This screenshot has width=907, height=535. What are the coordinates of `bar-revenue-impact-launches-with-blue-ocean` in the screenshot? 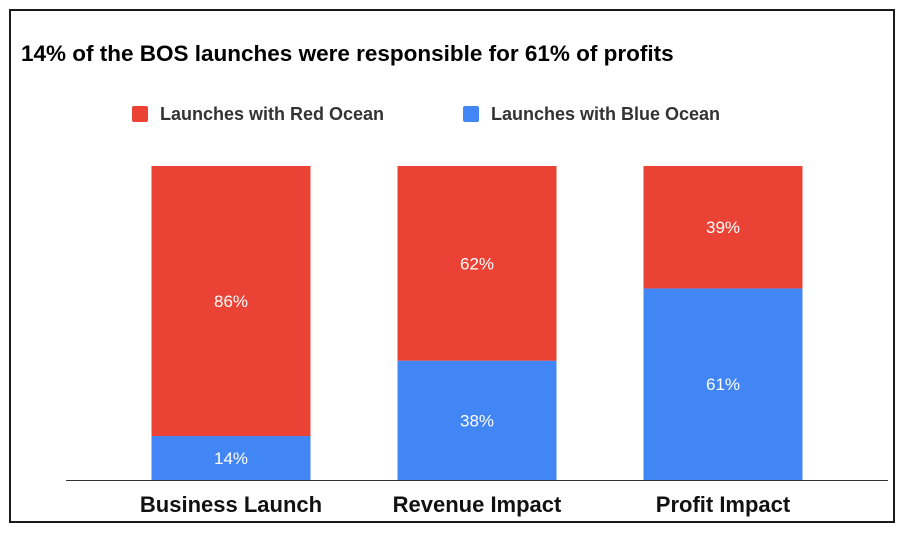 It's located at (477, 420).